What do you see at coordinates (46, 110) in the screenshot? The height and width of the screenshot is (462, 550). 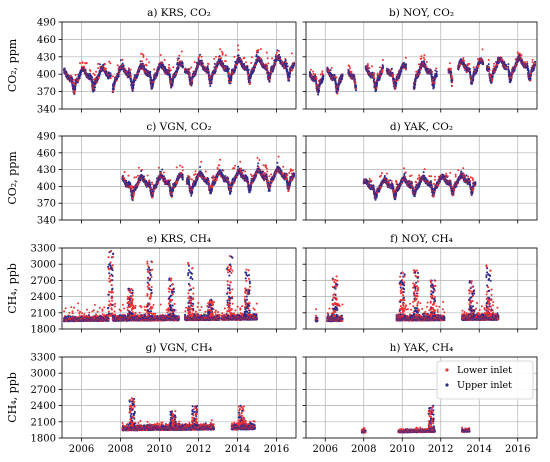 I see `y-tick-label: 340` at bounding box center [46, 110].